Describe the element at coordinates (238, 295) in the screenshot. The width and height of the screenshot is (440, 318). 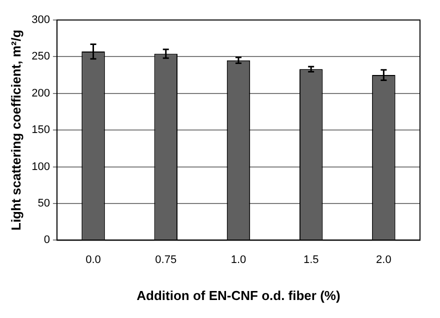
I see `x-axis-title: Addition of EN-CNF o.d. fiber (%)` at that location.